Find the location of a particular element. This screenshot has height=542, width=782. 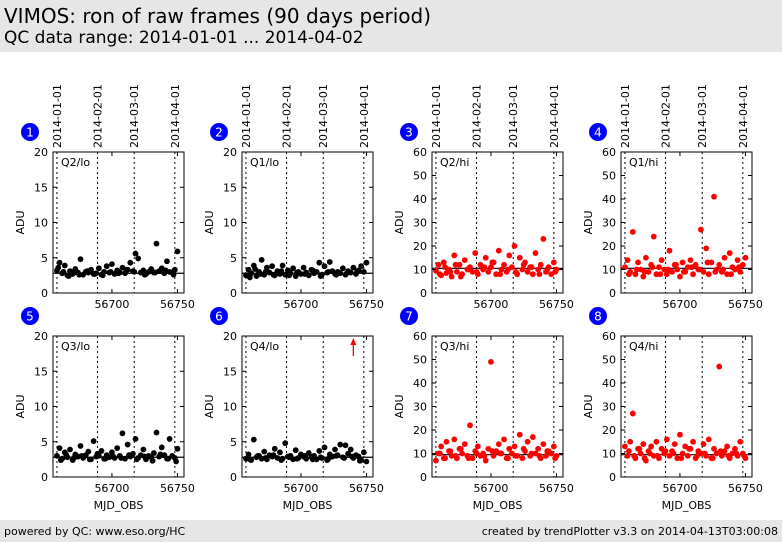

x-axis-label: MJD_OBS is located at coordinates (119, 505).